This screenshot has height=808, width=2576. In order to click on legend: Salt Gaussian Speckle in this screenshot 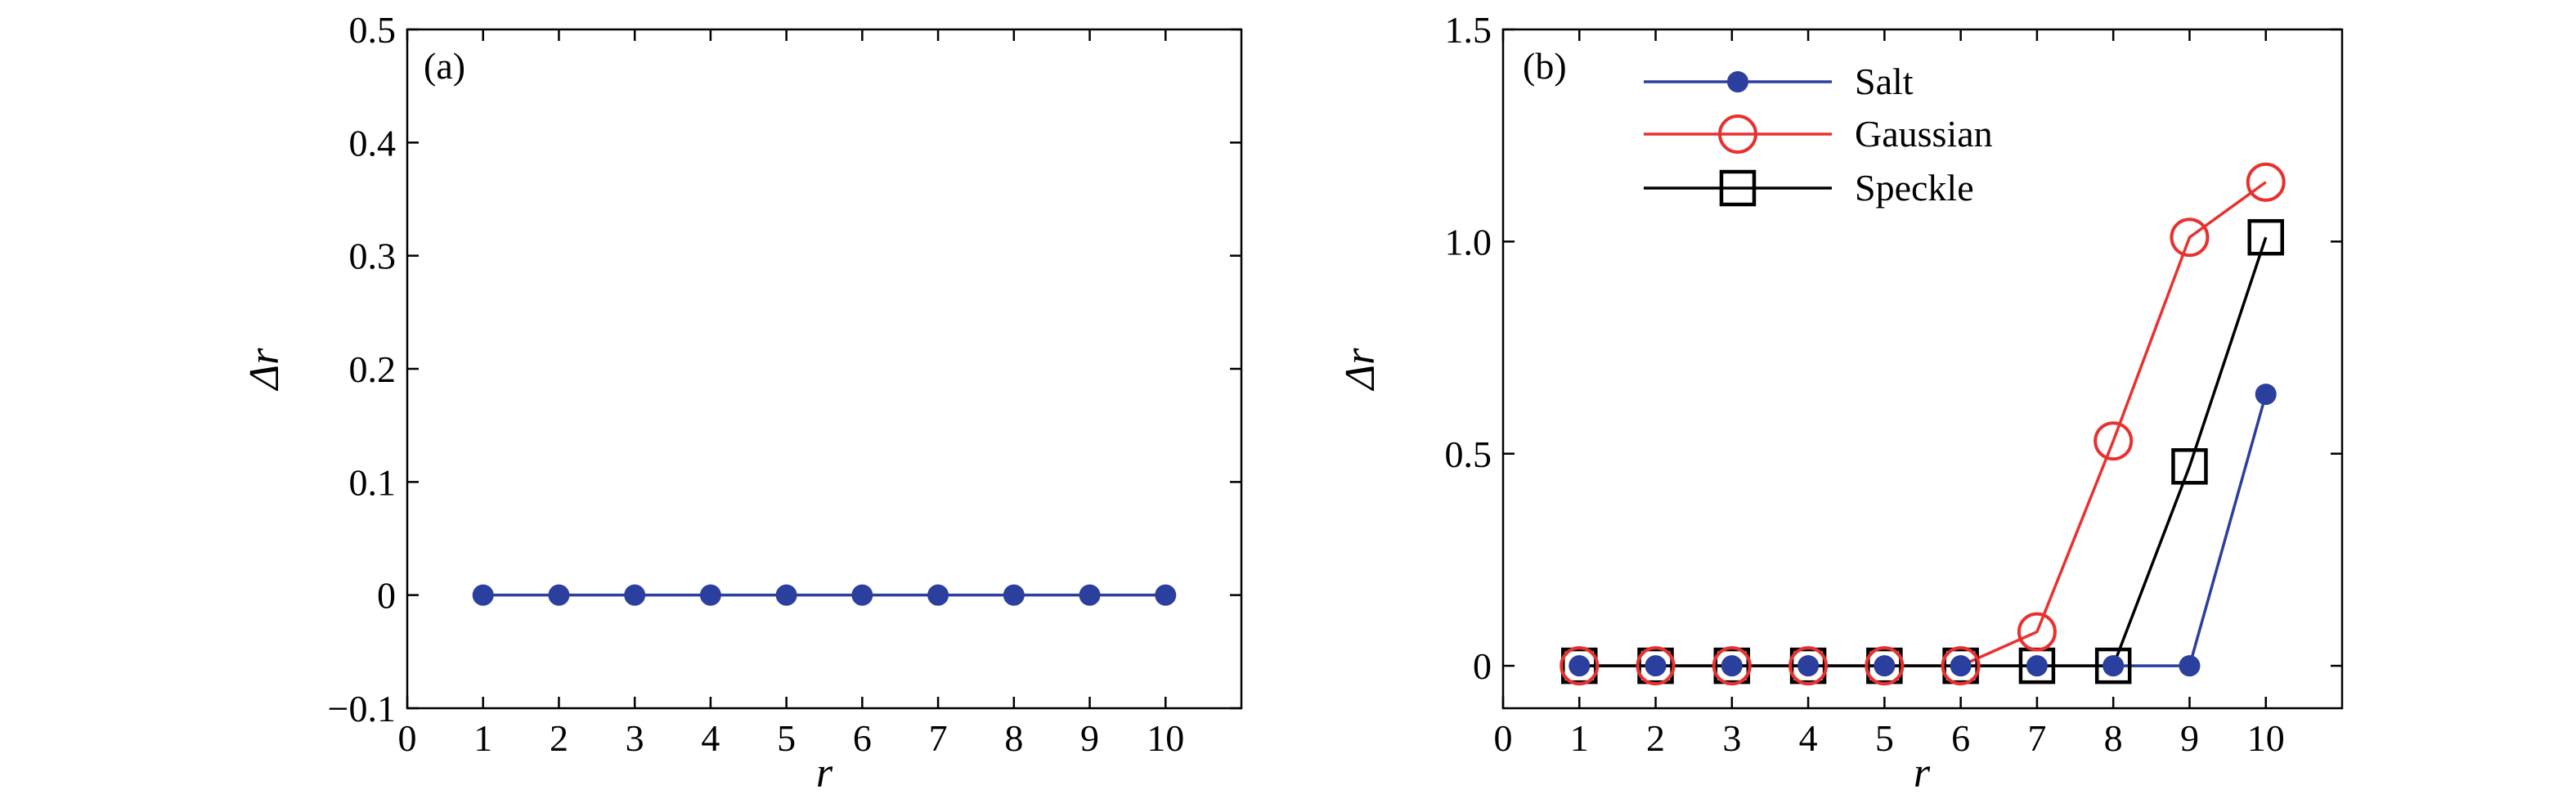, I will do `click(1819, 135)`.